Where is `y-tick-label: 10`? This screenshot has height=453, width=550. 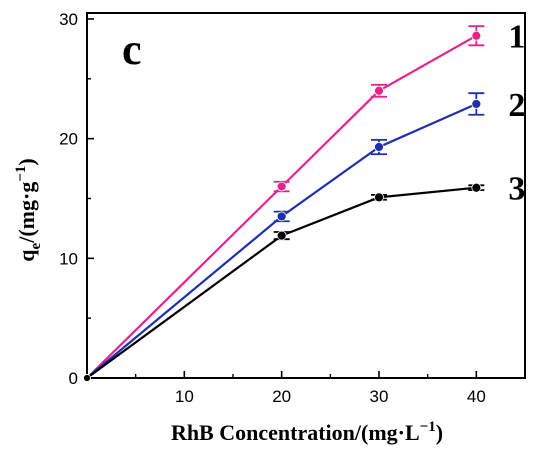 y-tick-label: 10 is located at coordinates (68, 258).